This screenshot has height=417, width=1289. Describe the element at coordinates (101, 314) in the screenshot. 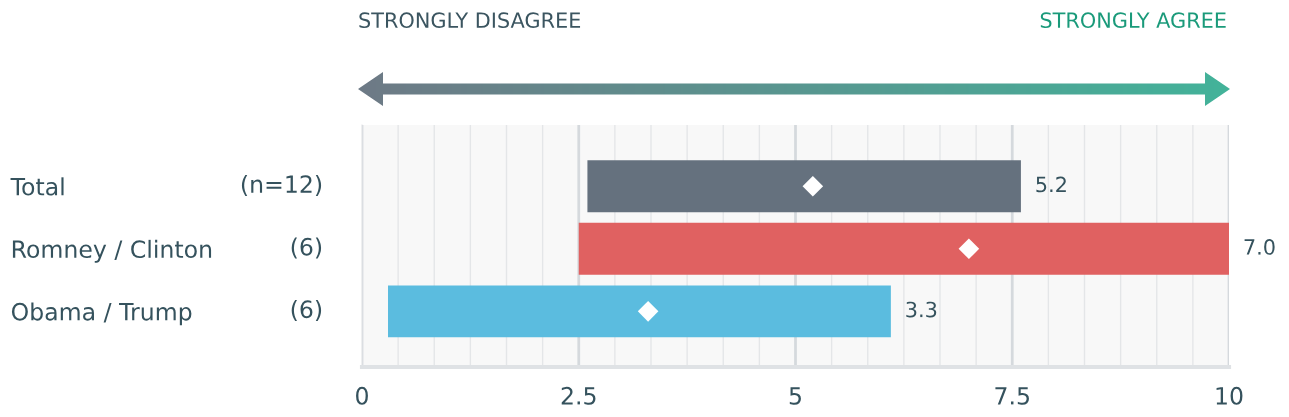

I see `y-tick-label: Obama / Trump` at that location.